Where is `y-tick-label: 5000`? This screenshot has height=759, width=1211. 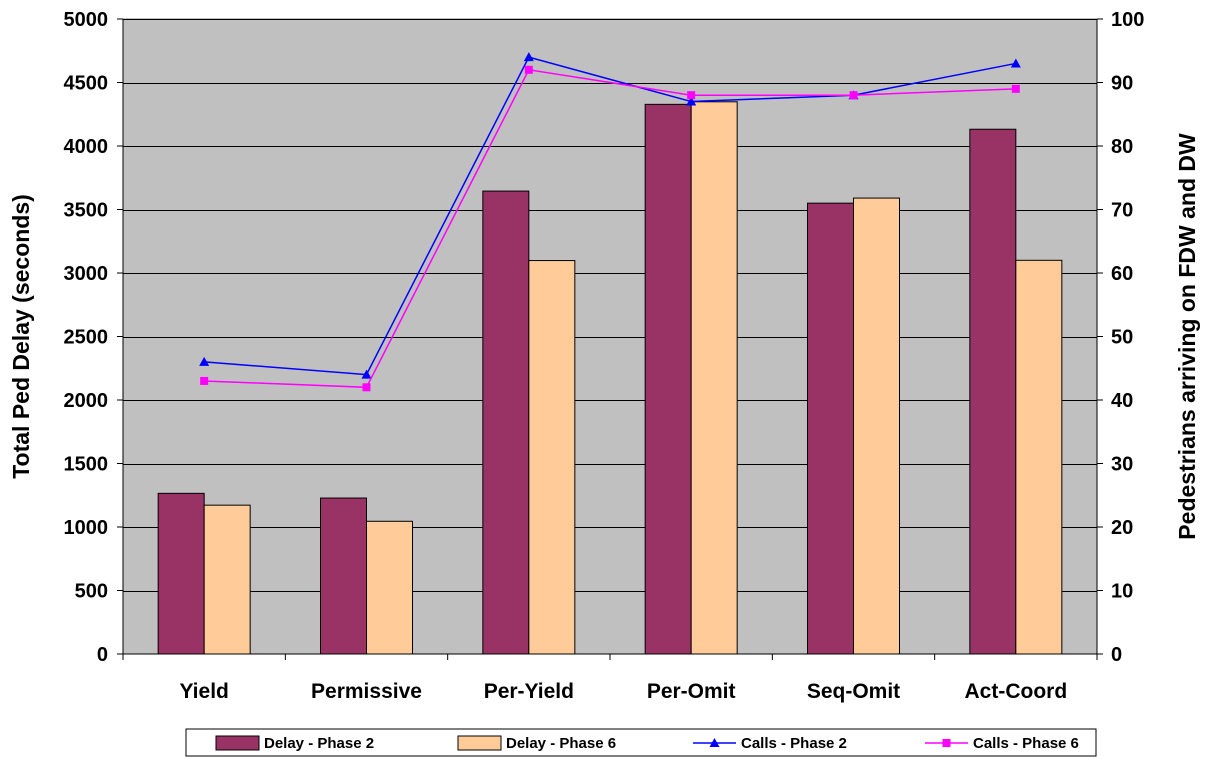 y-tick-label: 5000 is located at coordinates (86, 20).